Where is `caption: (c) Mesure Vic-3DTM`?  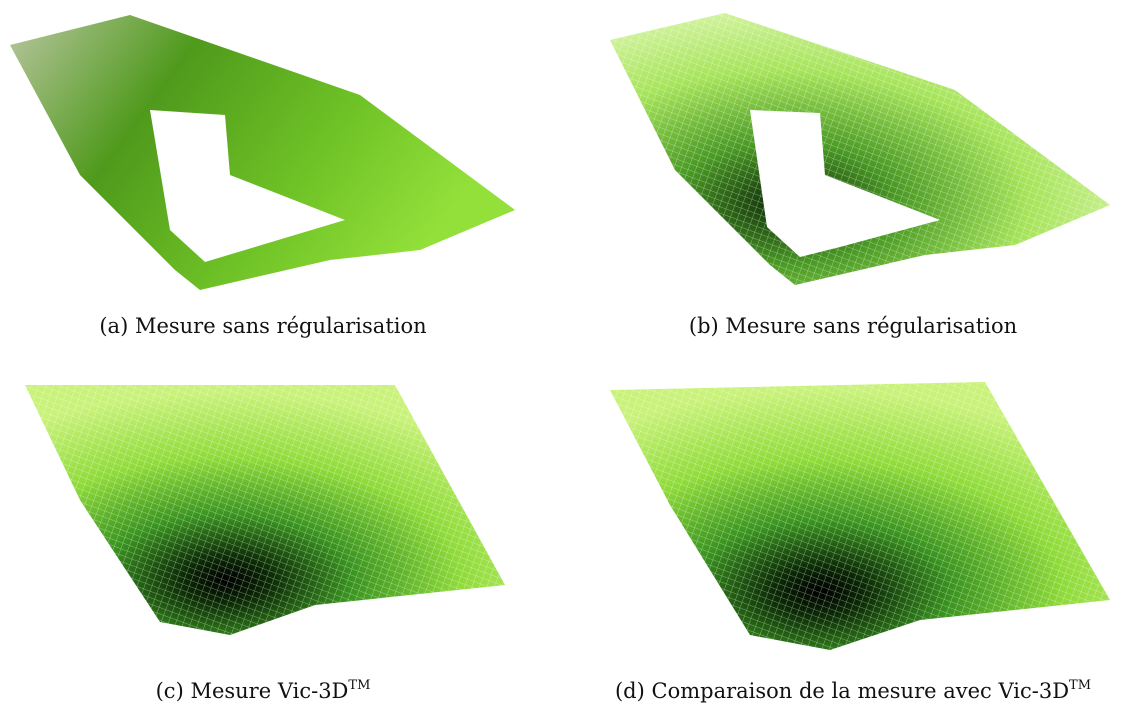 caption: (c) Mesure Vic-3DTM is located at coordinates (263, 690).